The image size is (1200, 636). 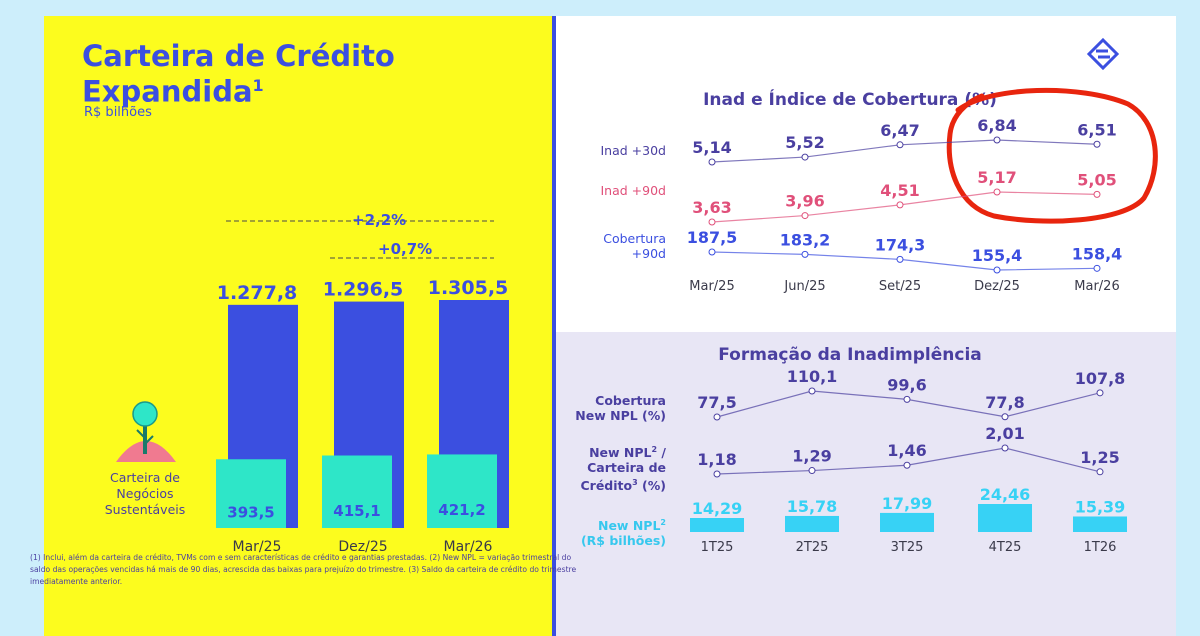 I want to click on bar-total-label-2: 1.305,5, so click(x=468, y=288).